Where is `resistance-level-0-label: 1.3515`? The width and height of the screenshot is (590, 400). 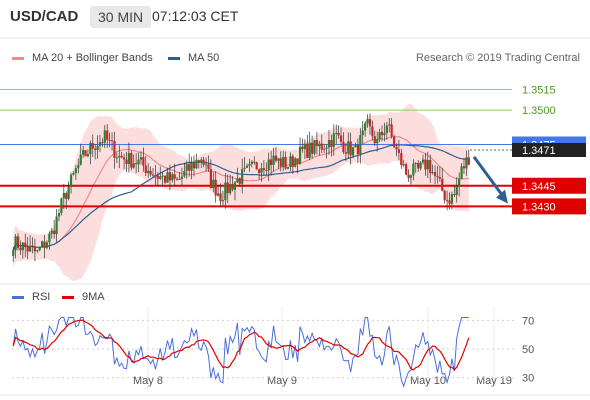 resistance-level-0-label: 1.3515 is located at coordinates (539, 91).